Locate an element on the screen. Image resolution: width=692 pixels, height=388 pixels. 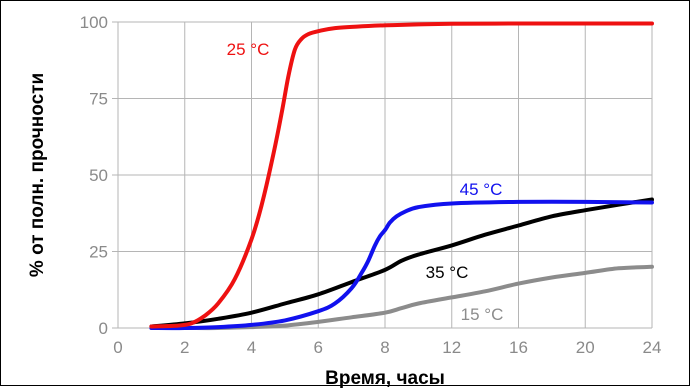
x-tick-label: 20 is located at coordinates (585, 347).